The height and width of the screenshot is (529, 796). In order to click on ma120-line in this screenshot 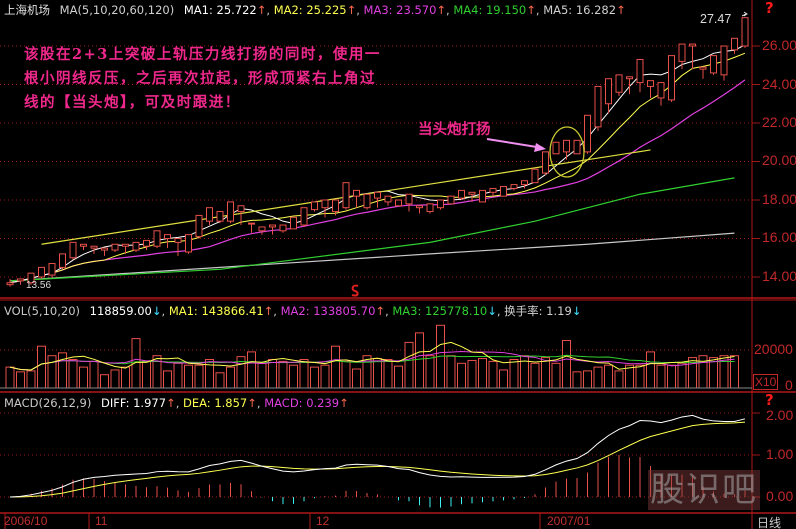, I will do `click(372, 257)`.